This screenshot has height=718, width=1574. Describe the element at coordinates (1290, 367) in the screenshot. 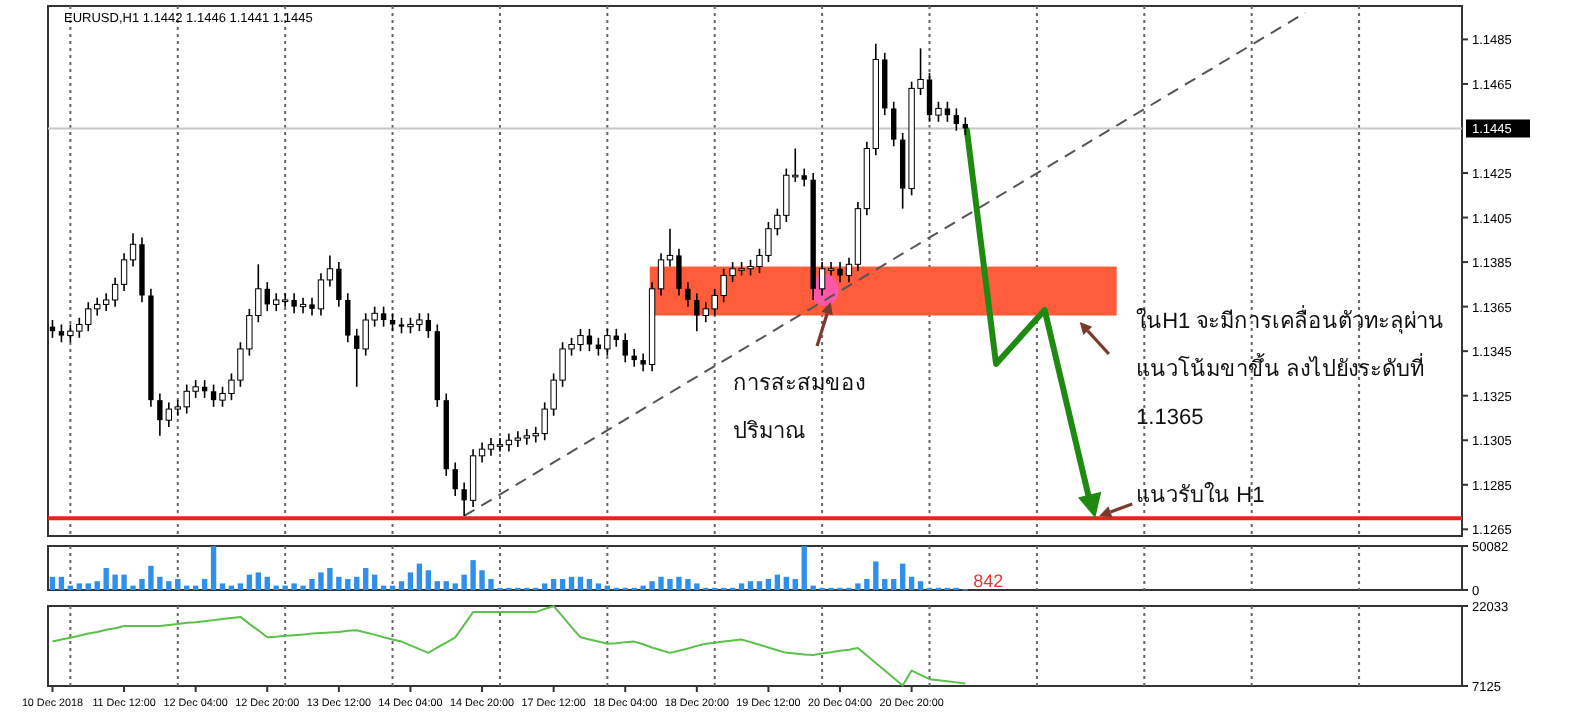

I see `annotation: ในH1 จะมีการเคลื่อนตัวทะลุผ่าน แนวโน้มขาขึ้น ลงไปยังระดับที่ 1.1365` at that location.